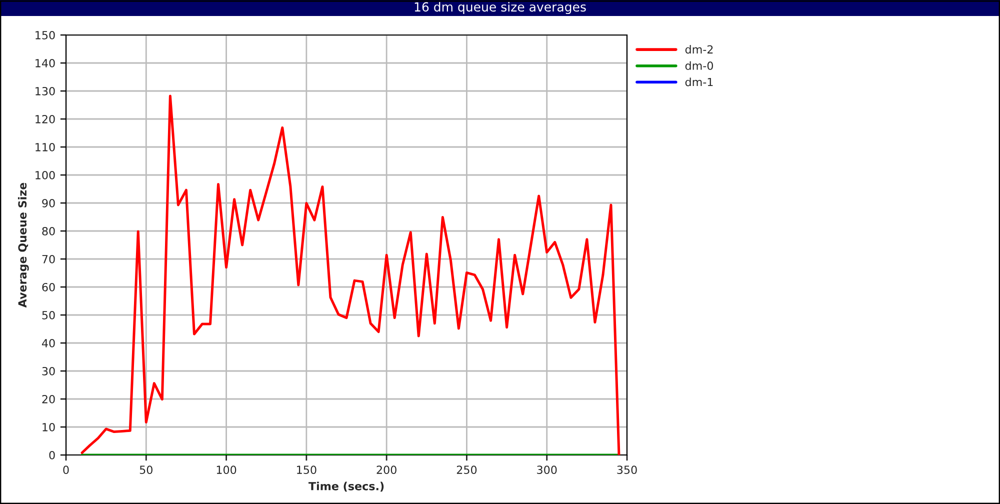  Describe the element at coordinates (699, 49) in the screenshot. I see `legend-label: dm-2` at that location.